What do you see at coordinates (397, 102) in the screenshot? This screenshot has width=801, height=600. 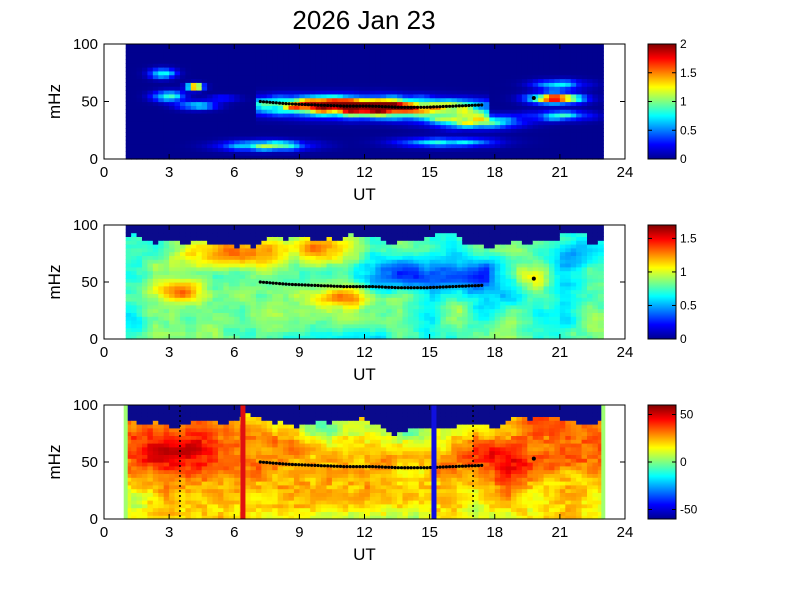 I see `marker-track-top` at bounding box center [397, 102].